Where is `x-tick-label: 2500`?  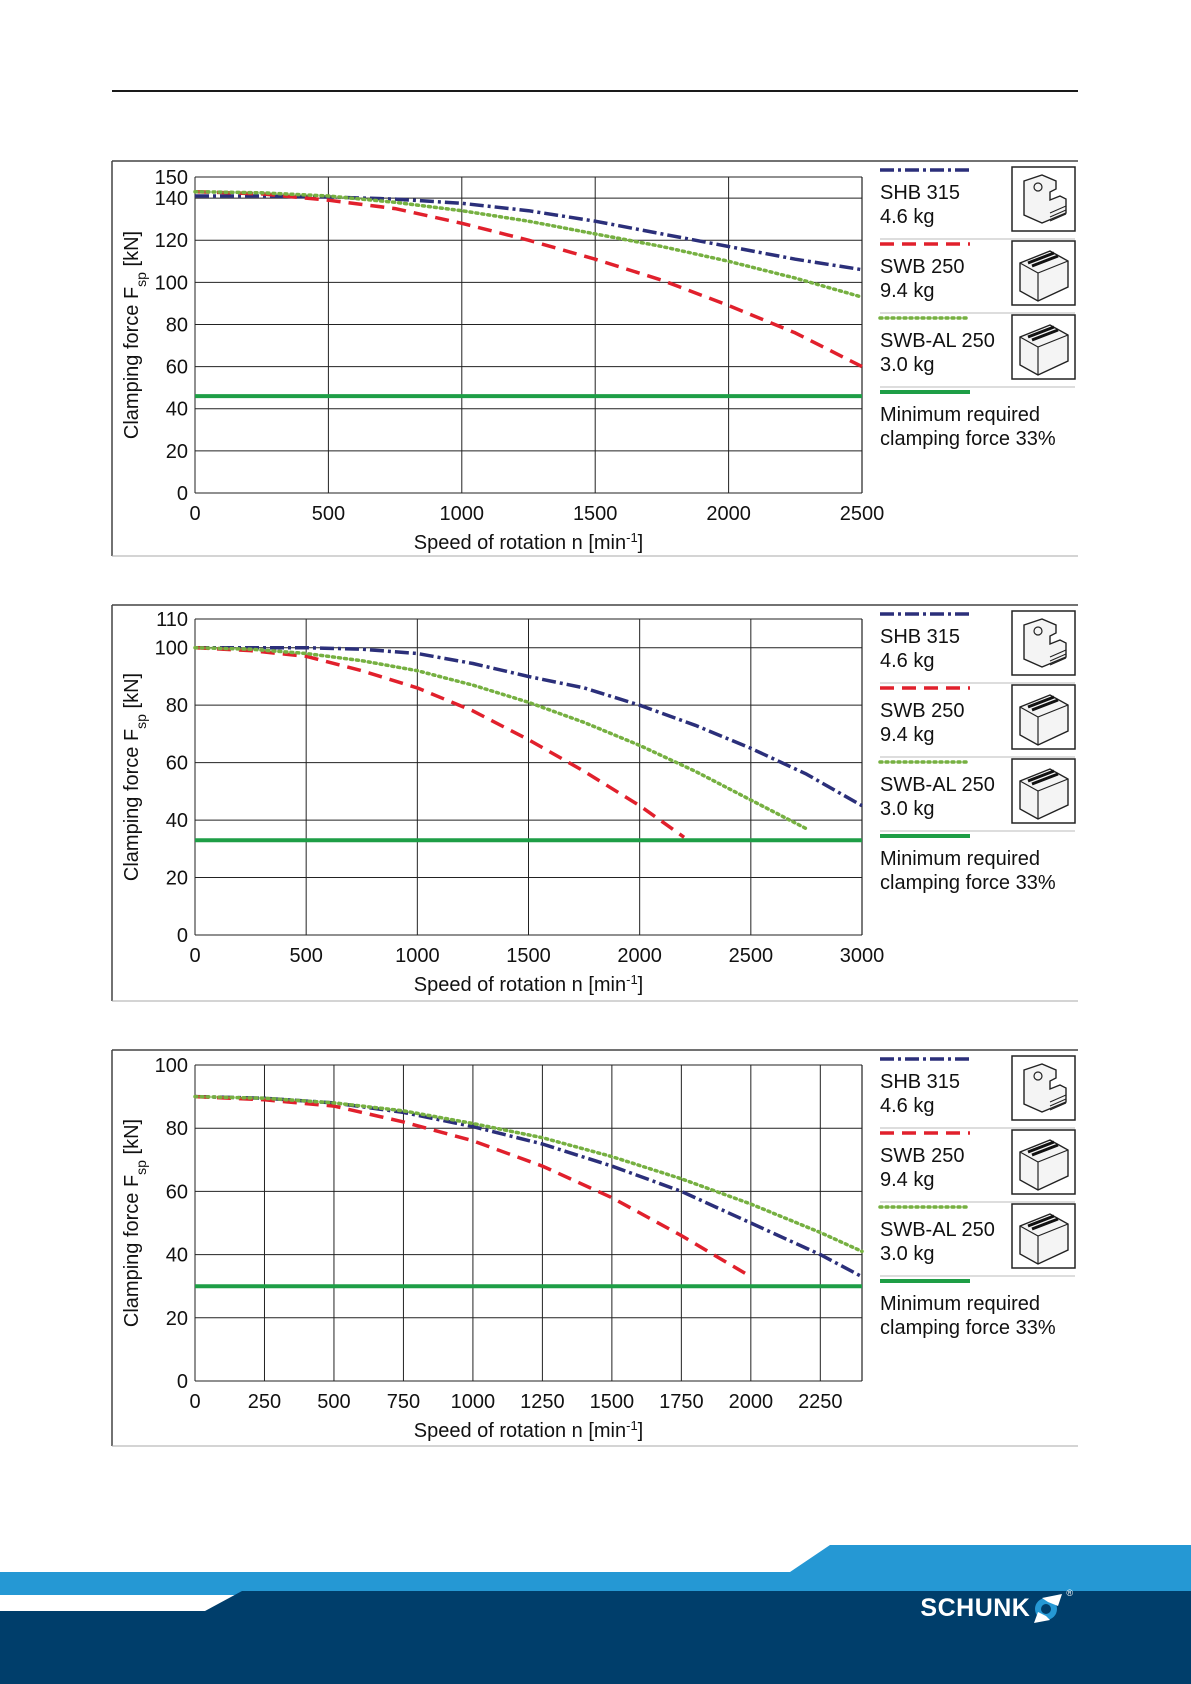 x-tick-label: 2500 is located at coordinates (751, 956).